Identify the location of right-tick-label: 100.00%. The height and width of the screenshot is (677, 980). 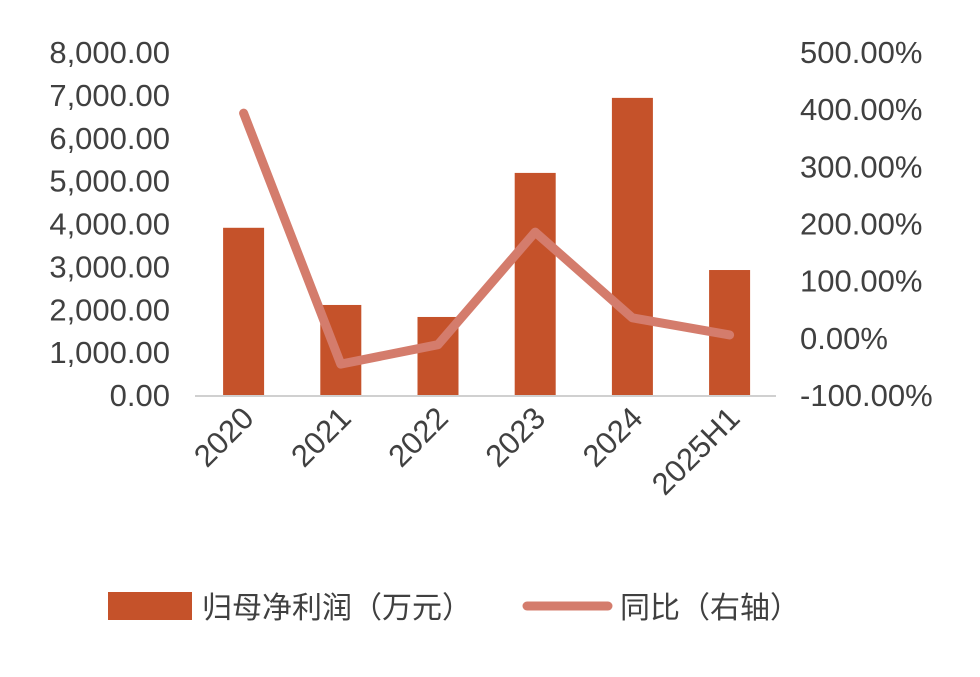
(861, 281).